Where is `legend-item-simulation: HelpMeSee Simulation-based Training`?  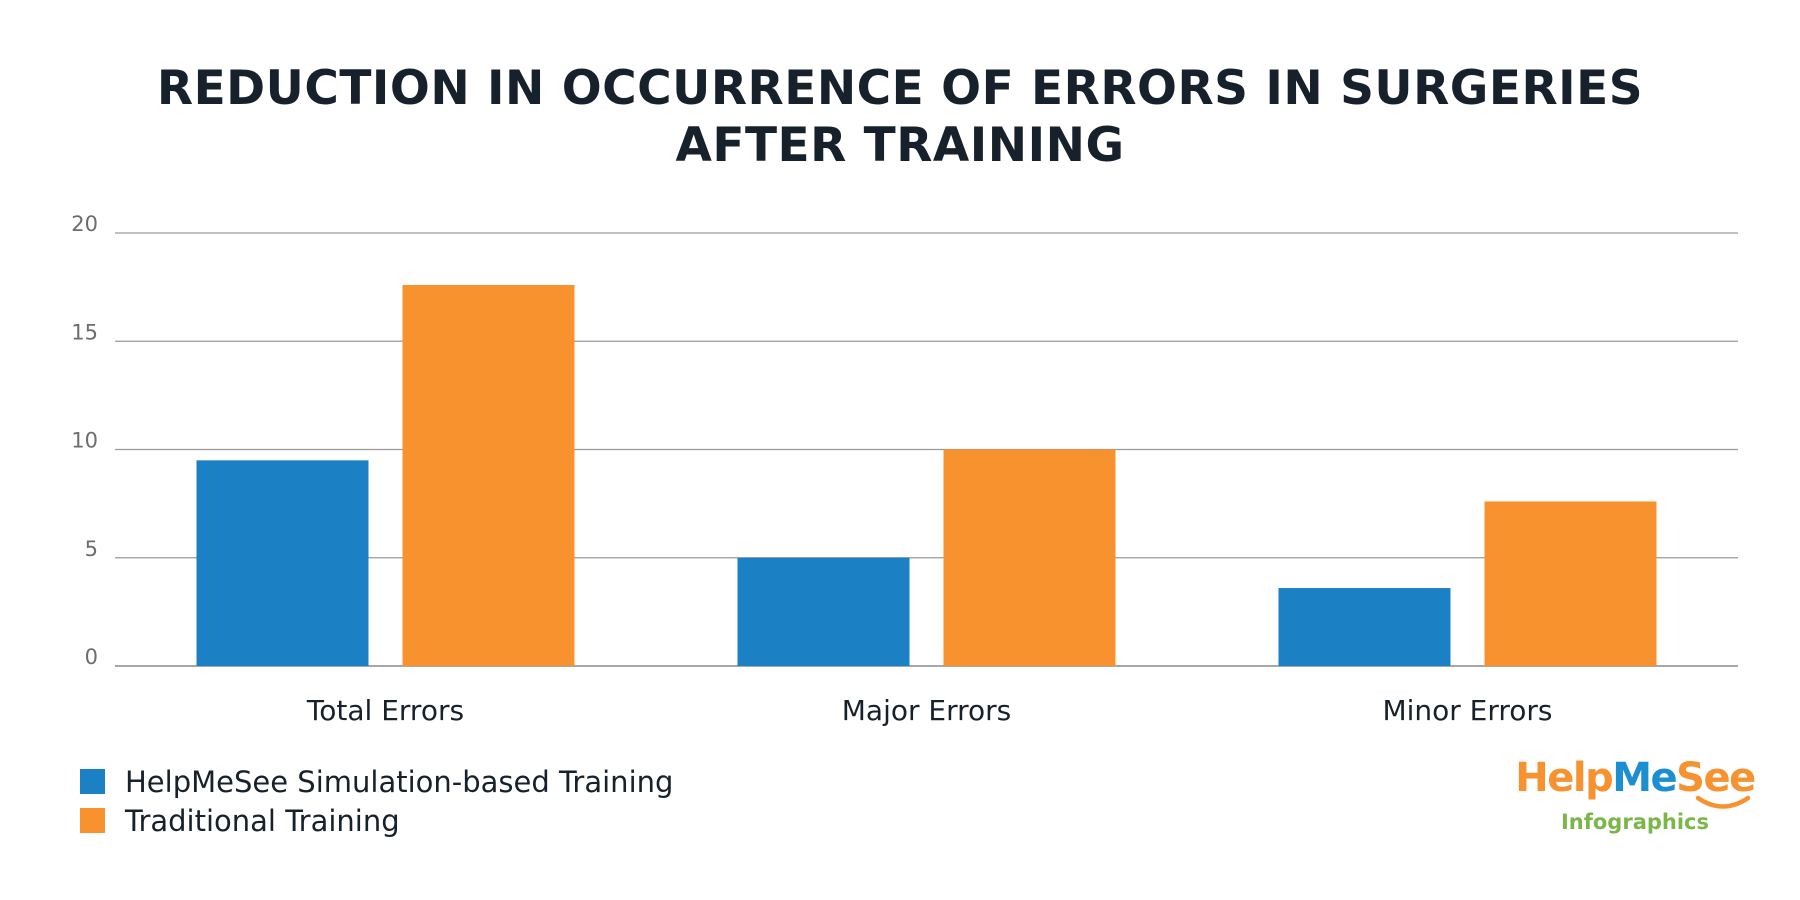
legend-item-simulation: HelpMeSee Simulation-based Training is located at coordinates (376, 781).